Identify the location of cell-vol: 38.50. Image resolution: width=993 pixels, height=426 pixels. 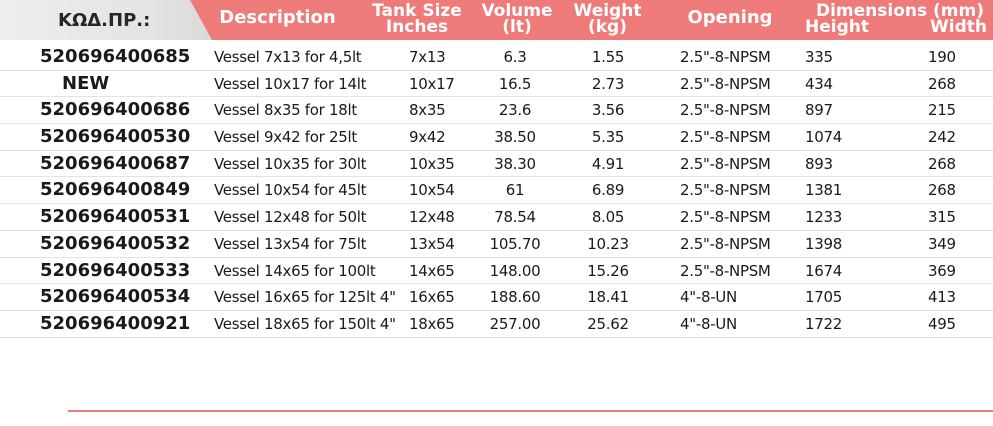
(515, 137).